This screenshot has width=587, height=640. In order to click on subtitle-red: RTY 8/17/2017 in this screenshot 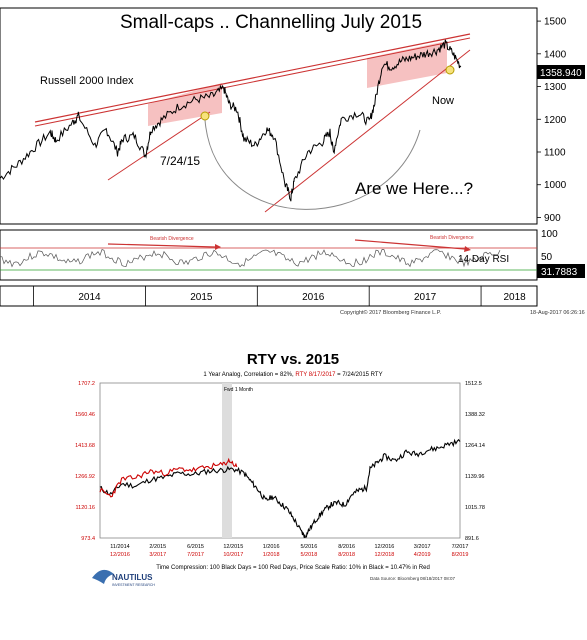, I will do `click(315, 375)`.